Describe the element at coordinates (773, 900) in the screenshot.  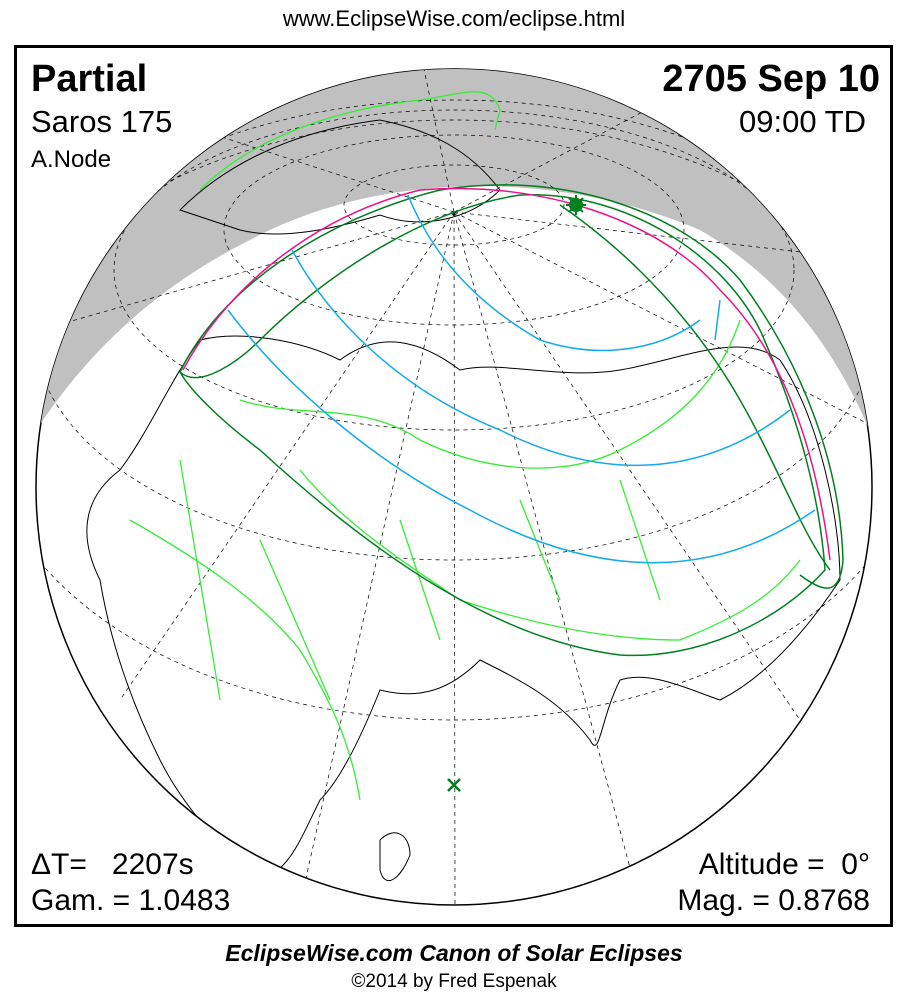
I see `magnitude: Mag. = 0.8768` at that location.